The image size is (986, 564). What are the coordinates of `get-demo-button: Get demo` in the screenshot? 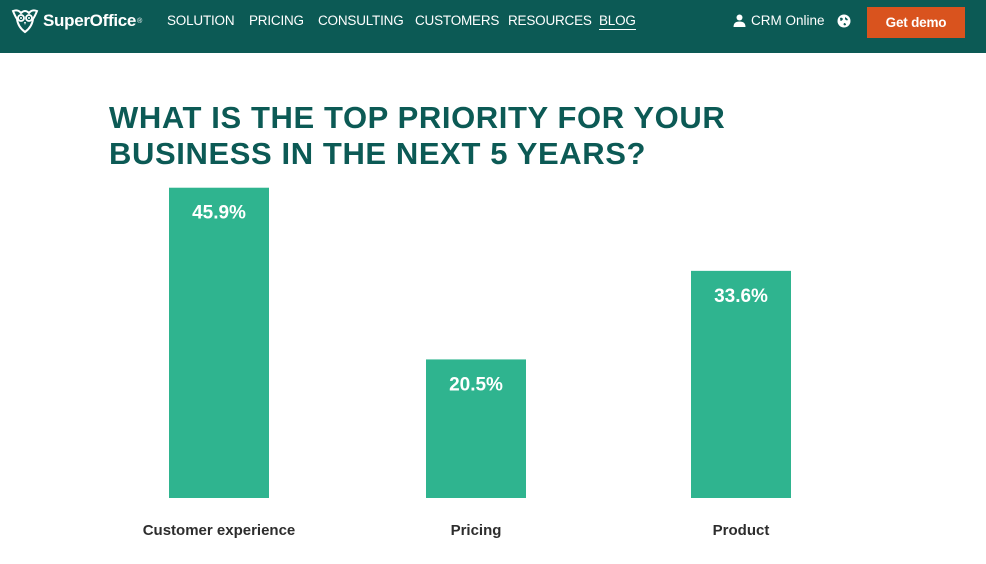 It's located at (916, 22).